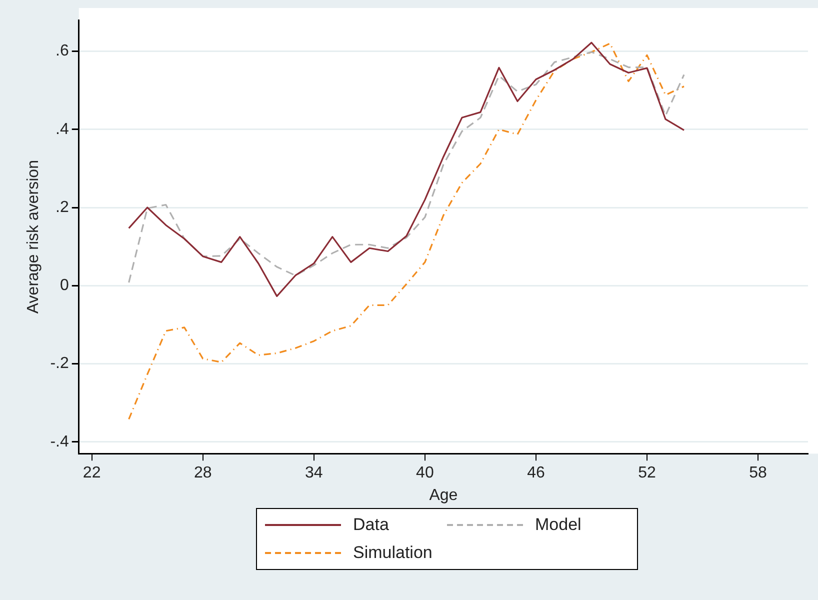 This screenshot has width=818, height=600. What do you see at coordinates (62, 207) in the screenshot?
I see `y-tick-label: .2` at bounding box center [62, 207].